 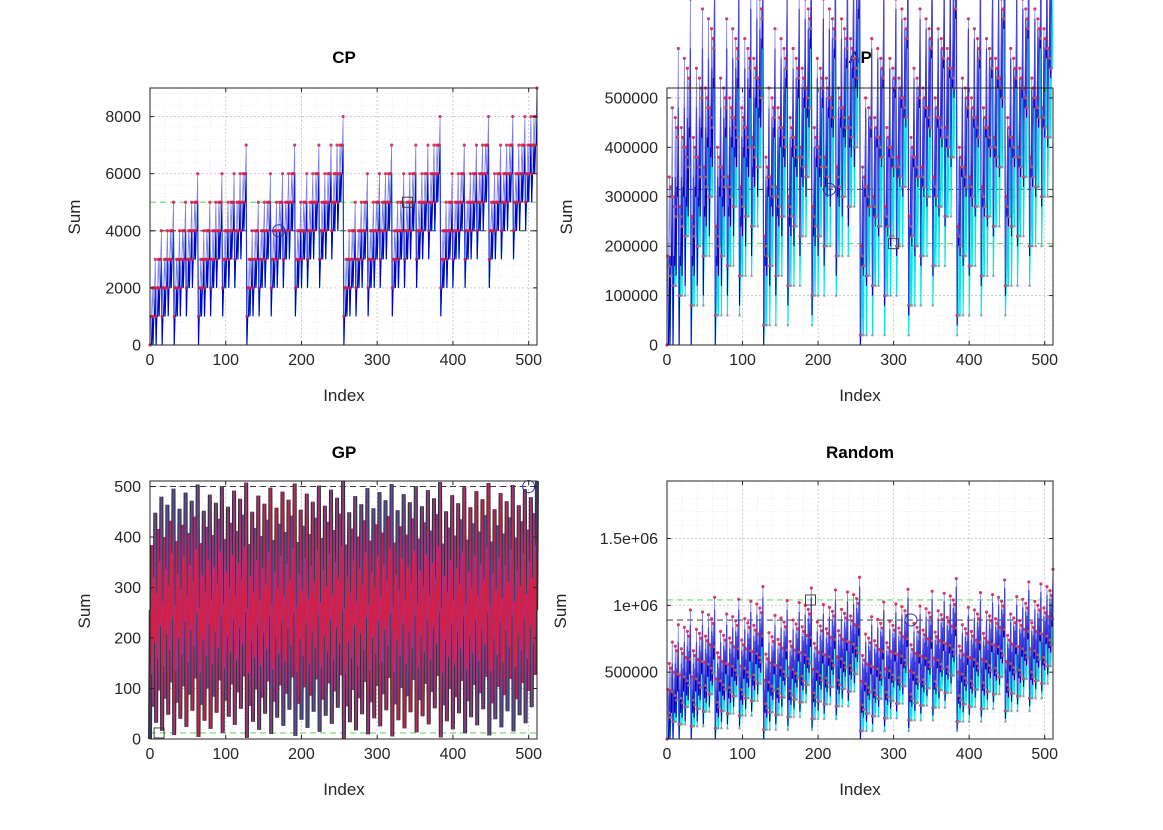 What do you see at coordinates (742, 360) in the screenshot?
I see `x-tick-label: 100` at bounding box center [742, 360].